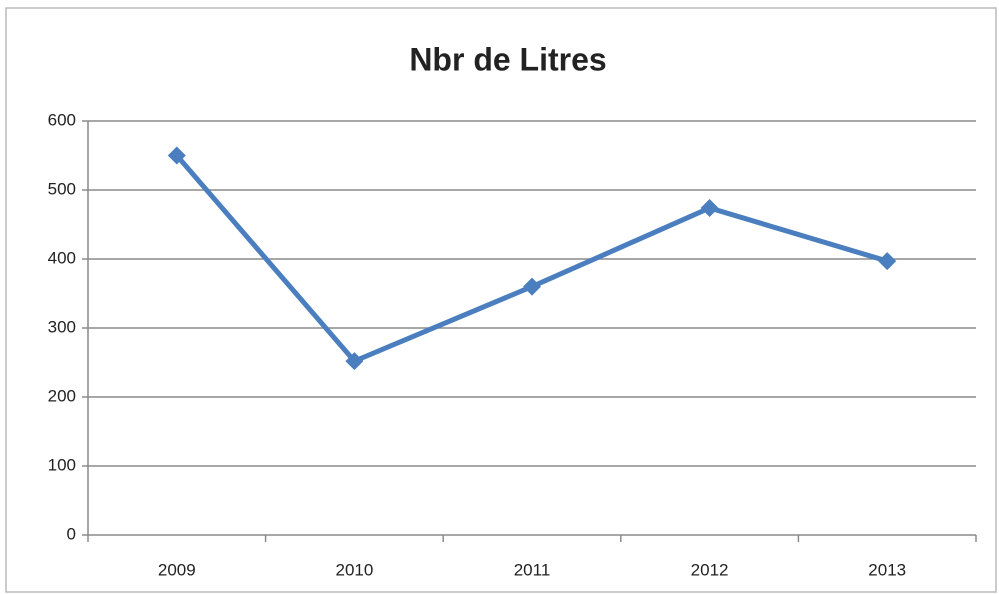 Image resolution: width=999 pixels, height=594 pixels. I want to click on x-tick-label: 2010, so click(354, 569).